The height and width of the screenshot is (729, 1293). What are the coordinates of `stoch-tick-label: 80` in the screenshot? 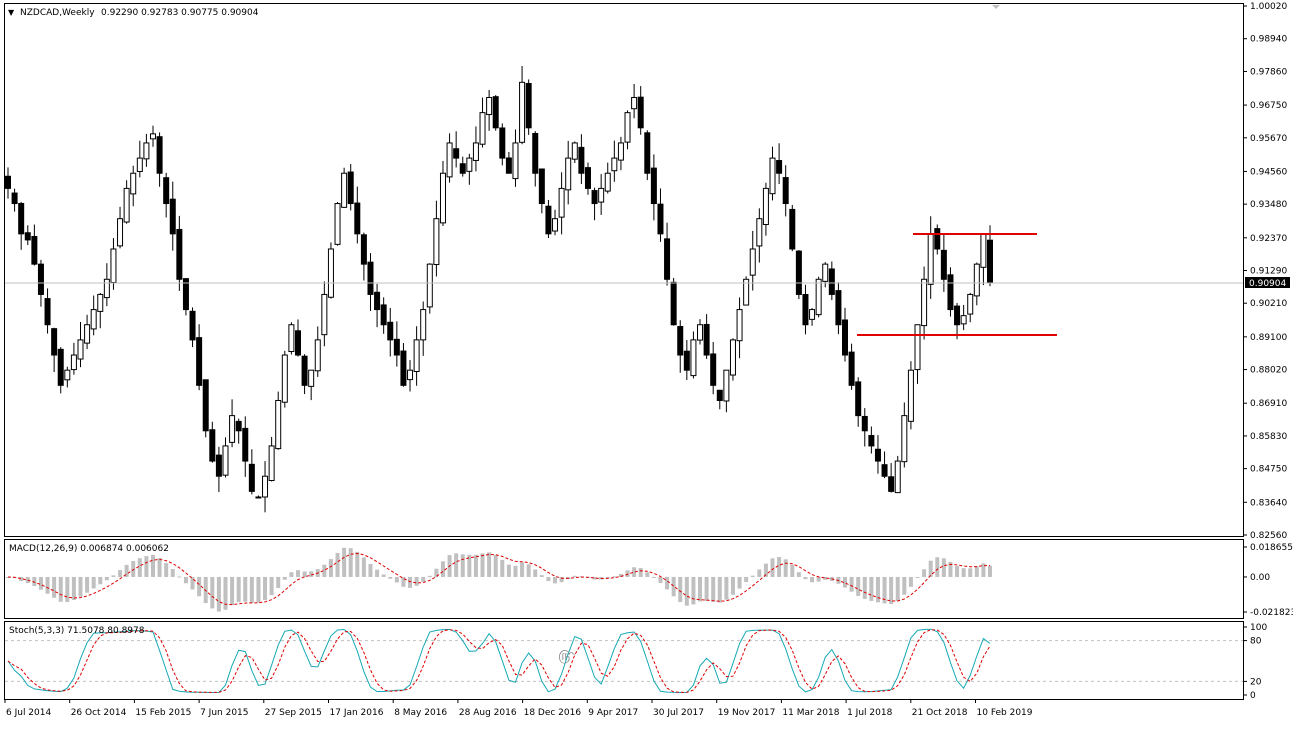 It's located at (1256, 642).